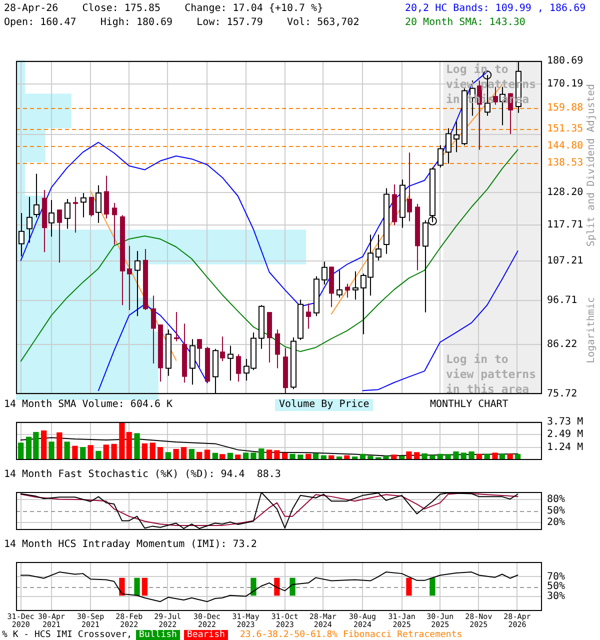 The width and height of the screenshot is (600, 640). What do you see at coordinates (565, 447) in the screenshot?
I see `y-tick-label: 1.24 M` at bounding box center [565, 447].